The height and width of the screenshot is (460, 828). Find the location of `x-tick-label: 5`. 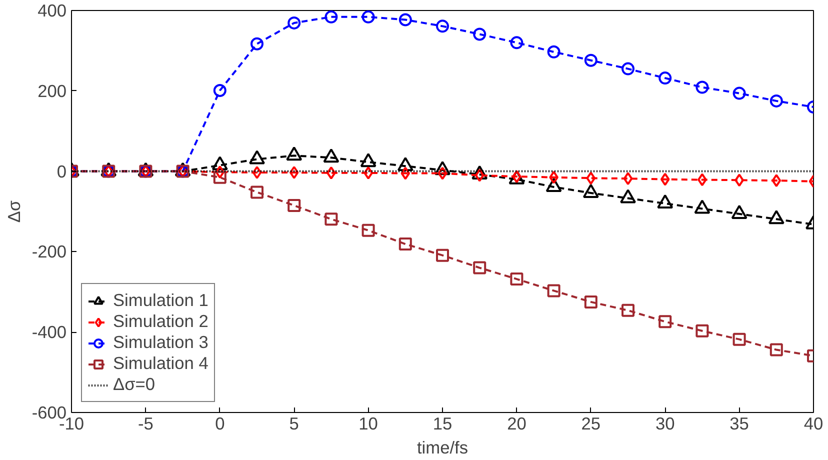

x-tick-label: 5 is located at coordinates (294, 424).